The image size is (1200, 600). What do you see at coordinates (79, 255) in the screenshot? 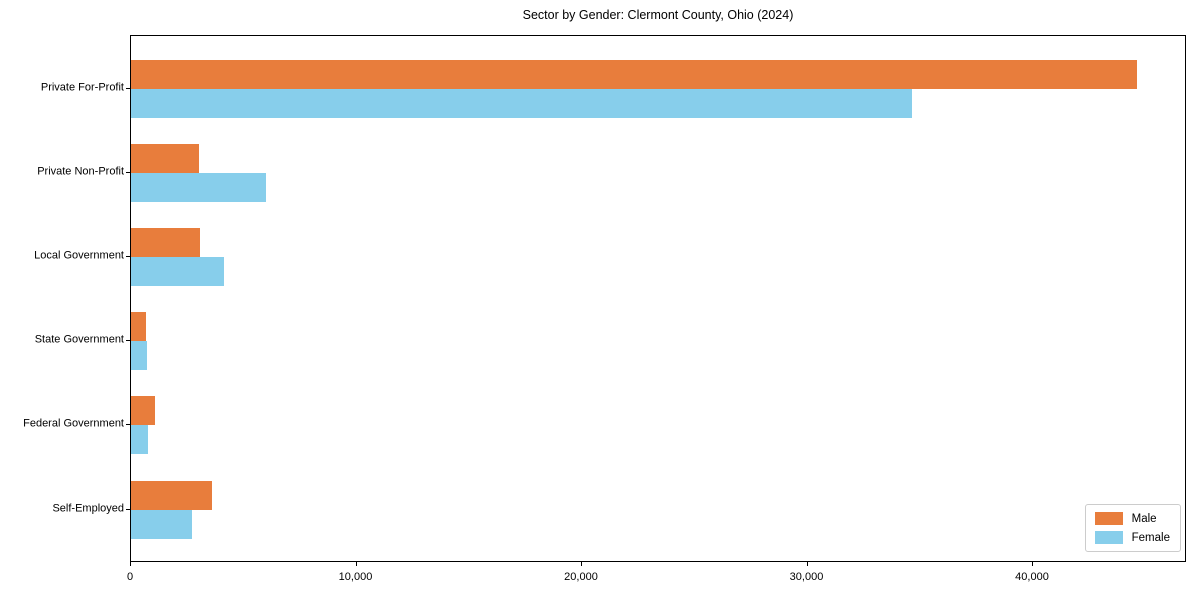
I see `ytick-label-local-government: Local Government` at bounding box center [79, 255].